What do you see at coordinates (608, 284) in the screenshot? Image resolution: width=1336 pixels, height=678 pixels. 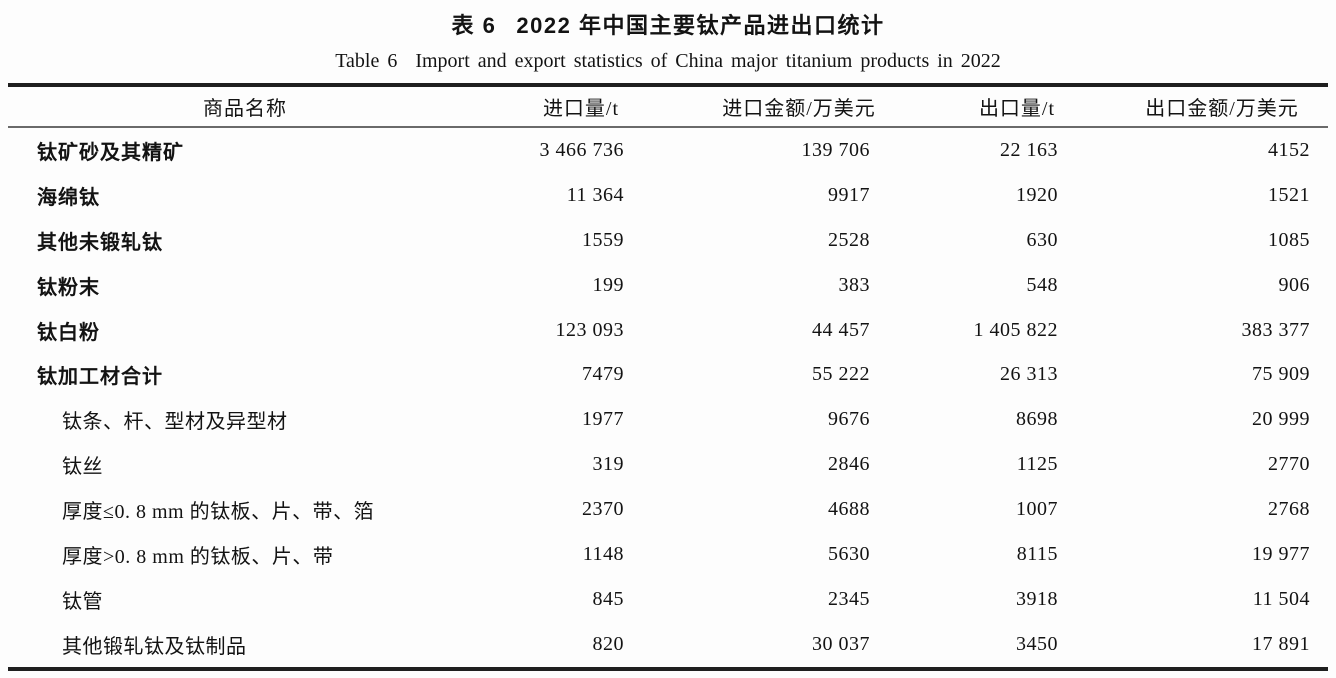 I see `import-quantity-cell: 199` at bounding box center [608, 284].